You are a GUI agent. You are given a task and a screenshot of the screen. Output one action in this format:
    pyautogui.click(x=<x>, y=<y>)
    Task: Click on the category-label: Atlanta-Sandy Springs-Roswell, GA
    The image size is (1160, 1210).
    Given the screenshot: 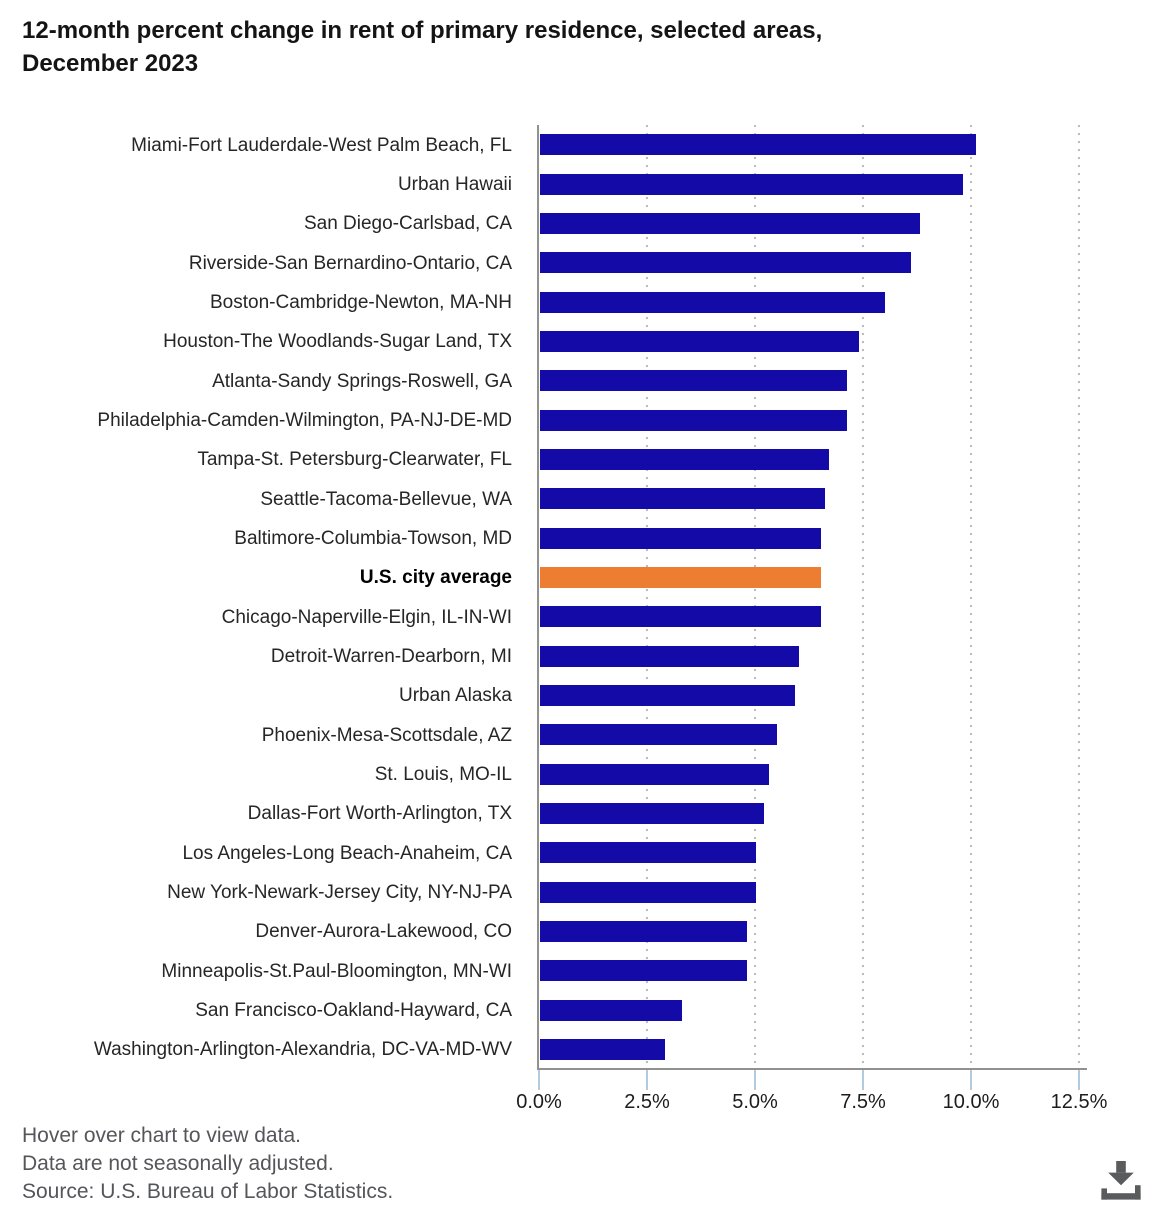 What is the action you would take?
    pyautogui.click(x=362, y=381)
    